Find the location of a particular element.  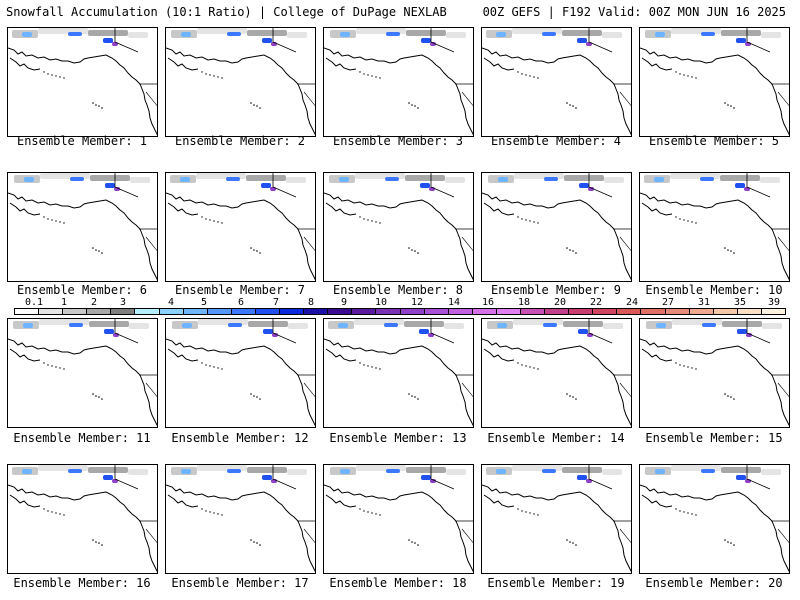

color-scale-tick-label: 31 is located at coordinates (704, 302).